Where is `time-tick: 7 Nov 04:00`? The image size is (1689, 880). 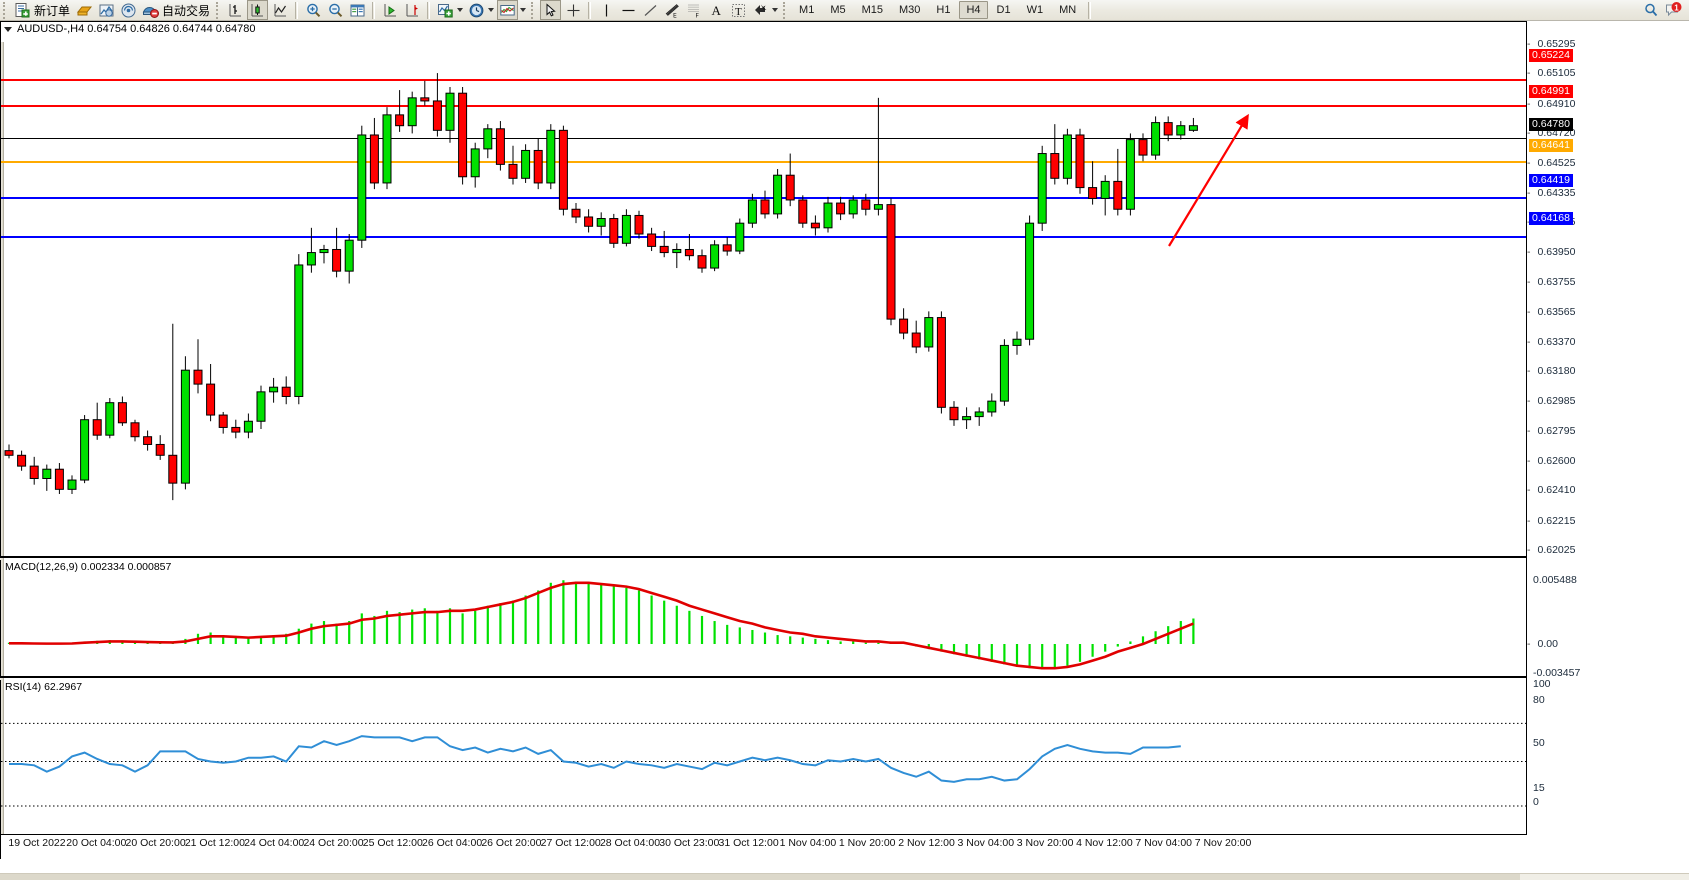 time-tick: 7 Nov 04:00 is located at coordinates (1163, 843).